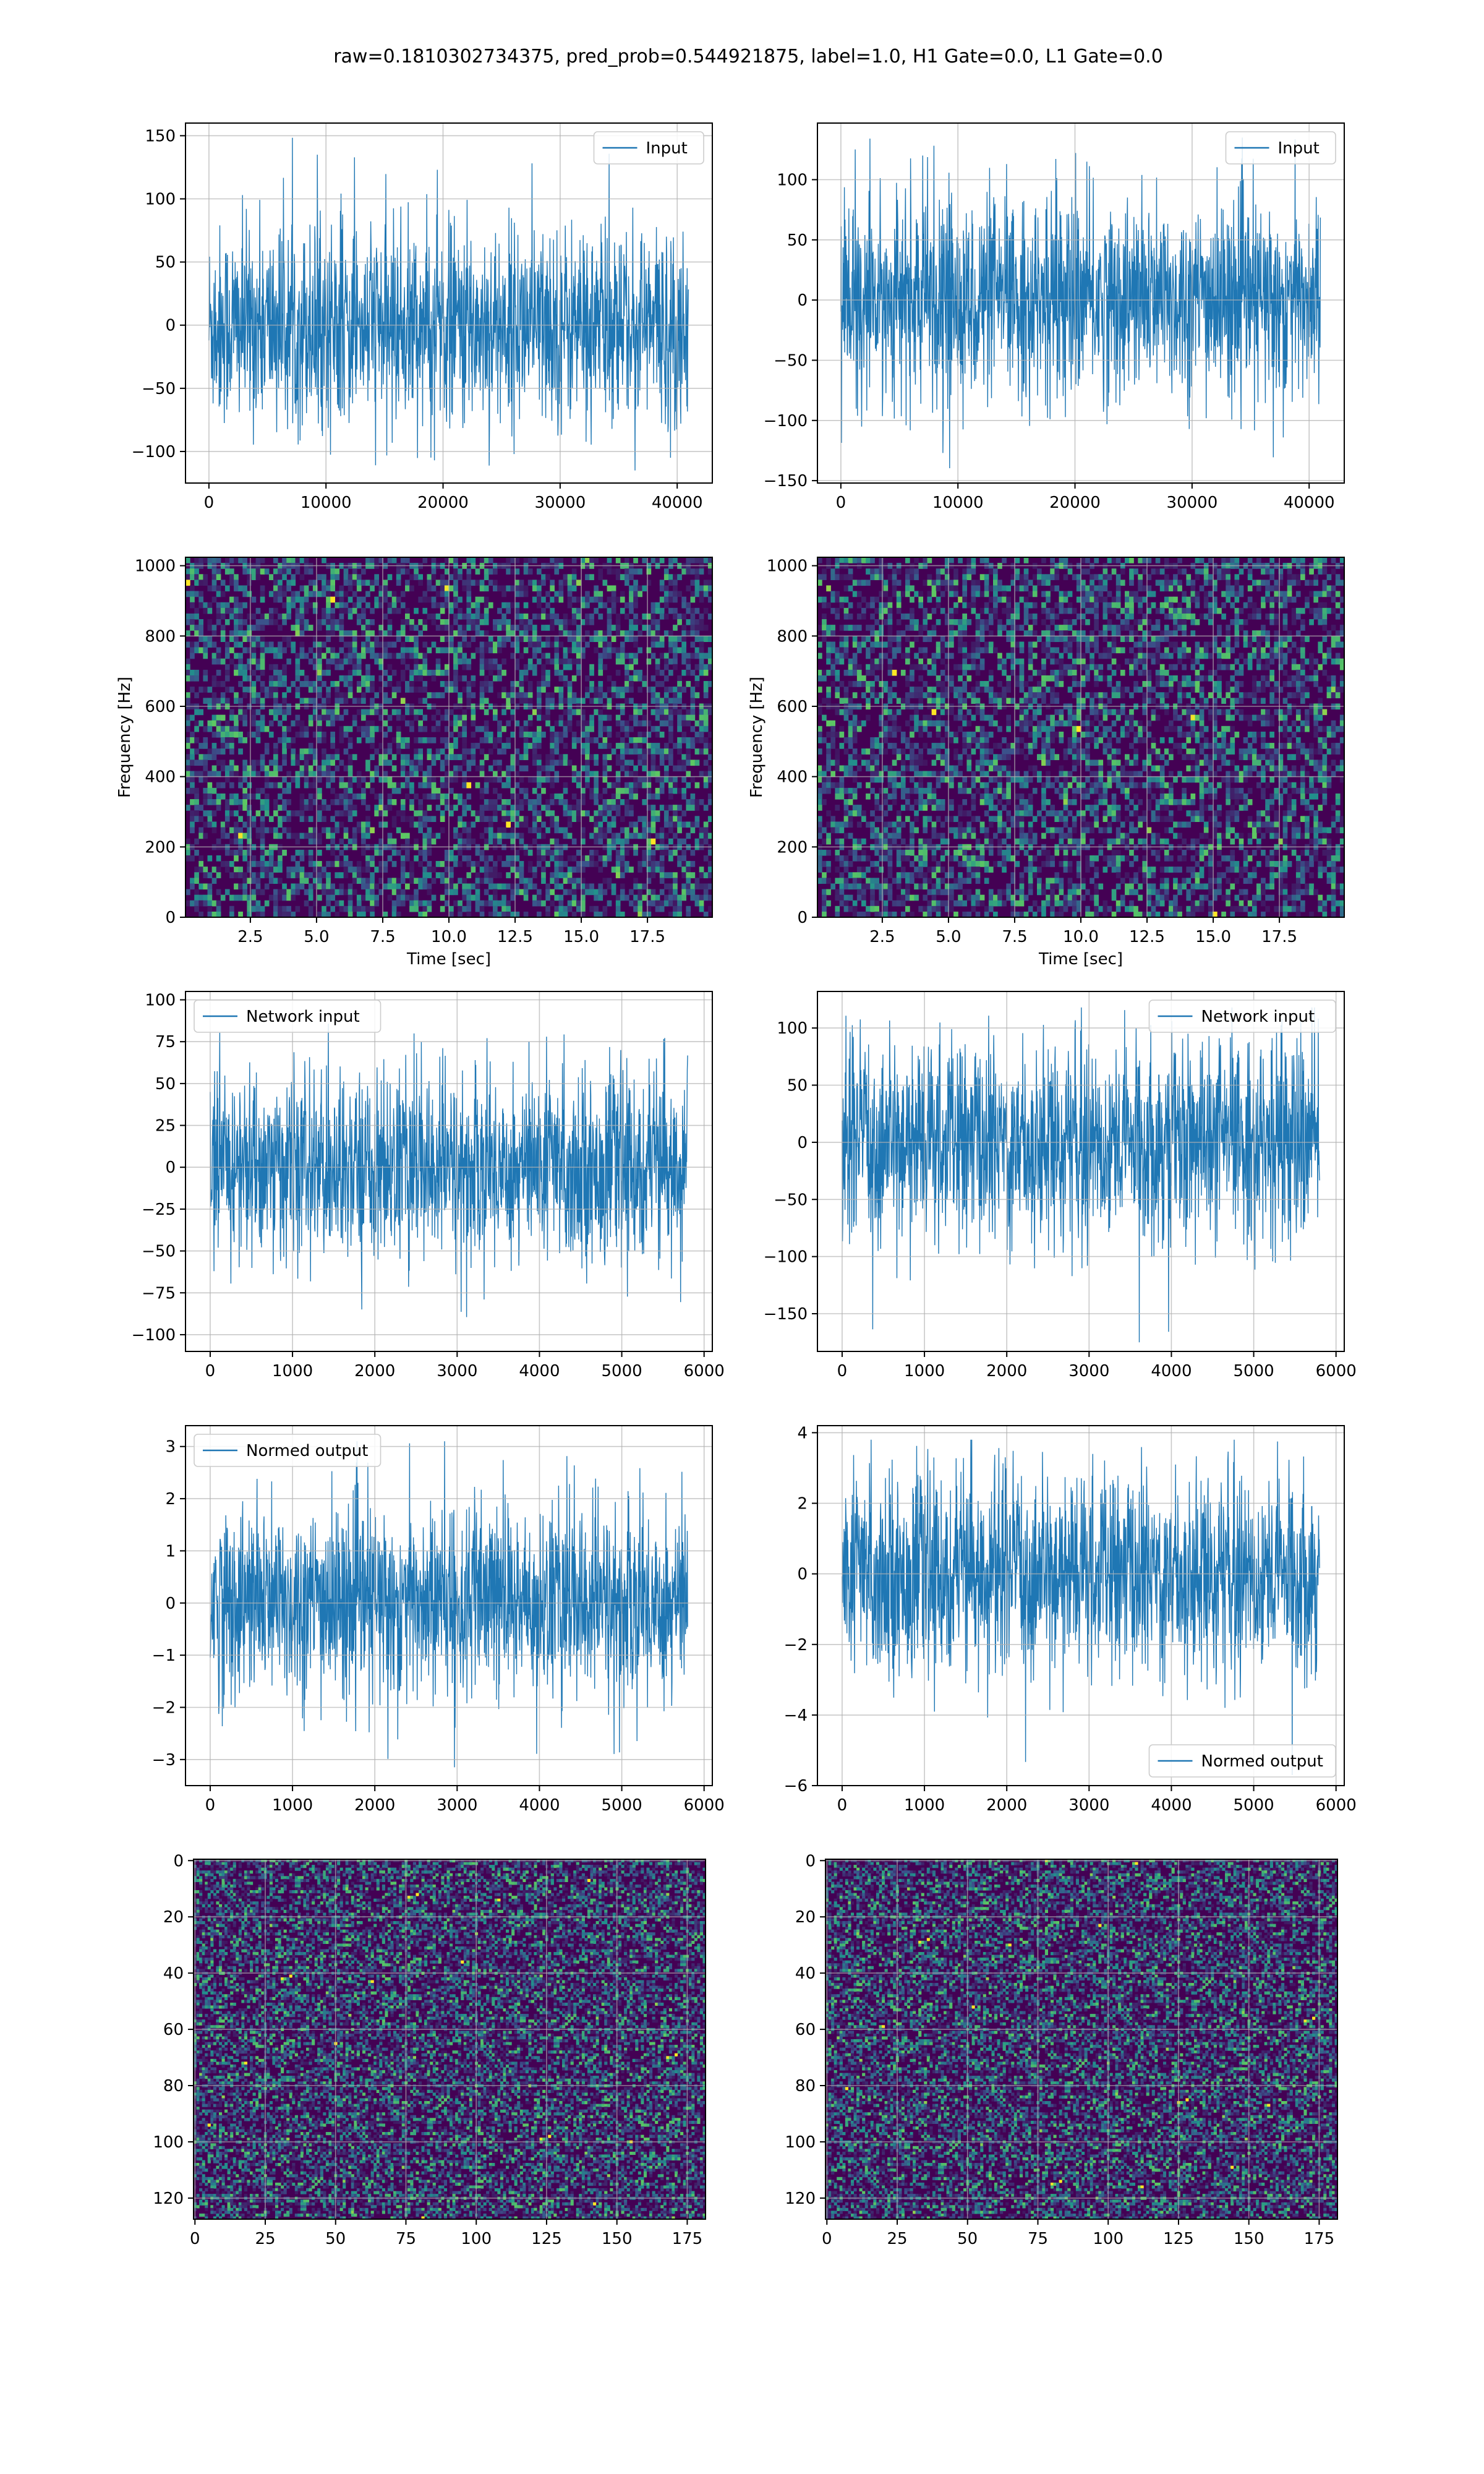  Describe the element at coordinates (1262, 1761) in the screenshot. I see `l1-normed-output-legend-label: Normed output` at that location.